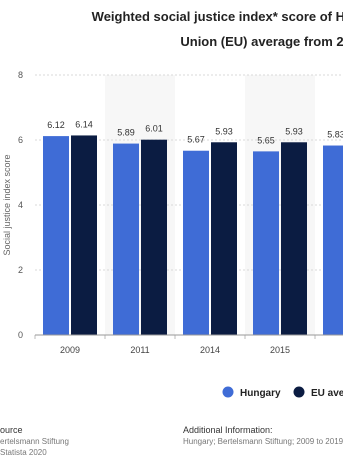  What do you see at coordinates (154, 129) in the screenshot?
I see `value-label: 6.01` at bounding box center [154, 129].